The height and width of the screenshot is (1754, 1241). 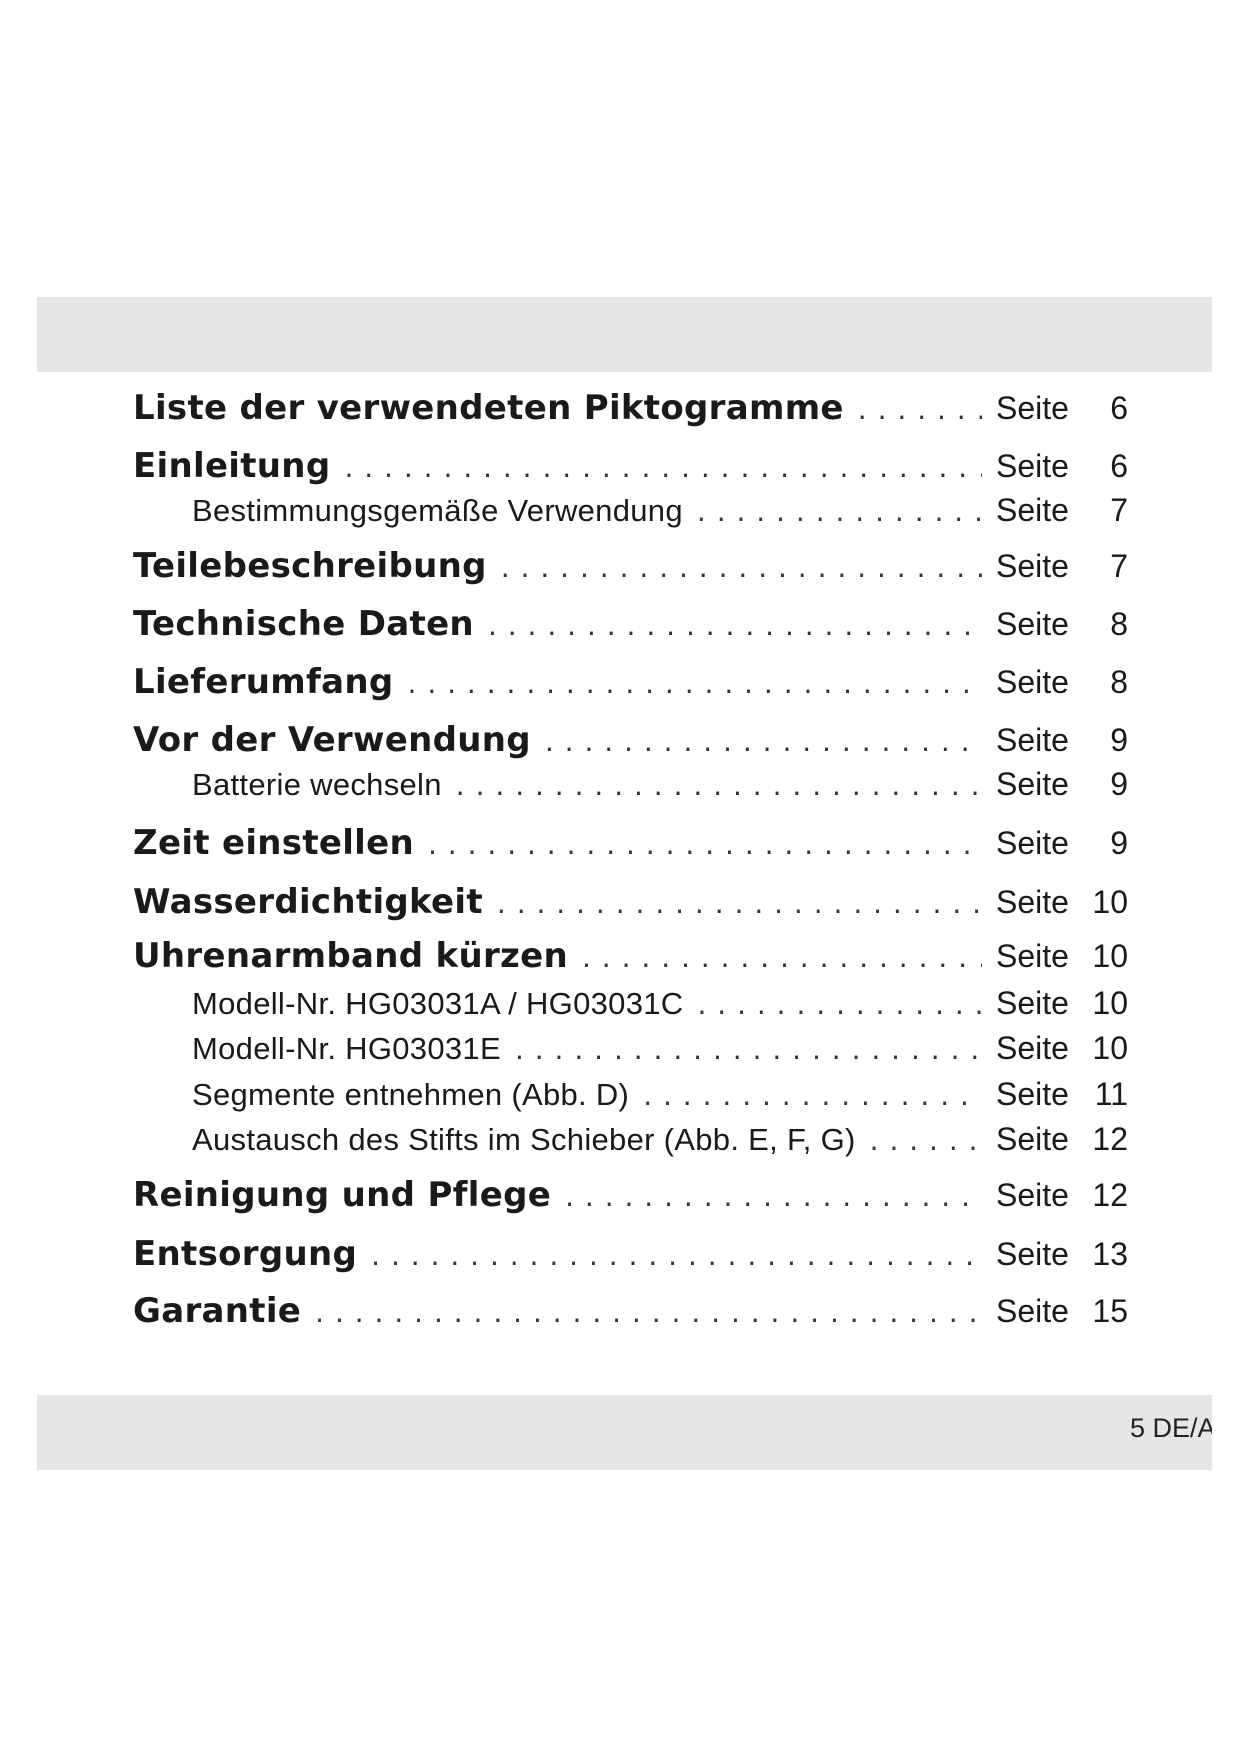 I want to click on toc-entry: Wasserdichtigkeit Seite 10, so click(x=630, y=902).